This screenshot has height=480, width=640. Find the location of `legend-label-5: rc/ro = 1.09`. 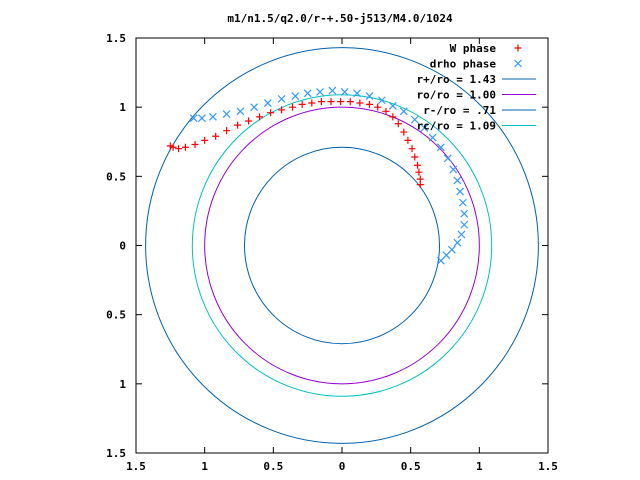

legend-label-5: rc/ro = 1.09 is located at coordinates (456, 126).